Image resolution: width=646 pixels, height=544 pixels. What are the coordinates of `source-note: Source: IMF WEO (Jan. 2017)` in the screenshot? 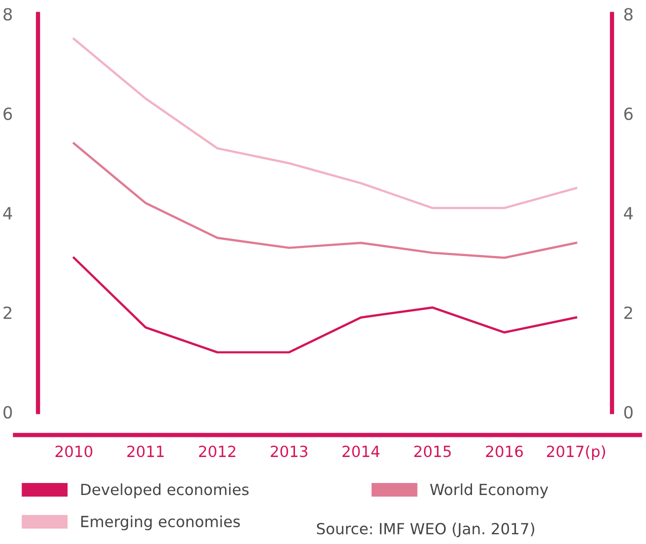 It's located at (425, 530).